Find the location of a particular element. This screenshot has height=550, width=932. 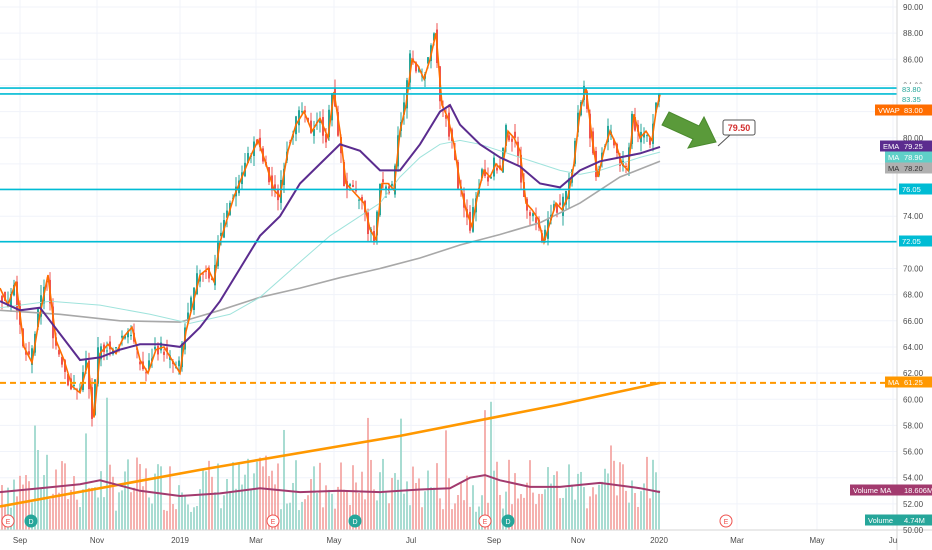

price-tick-label: 58.00 is located at coordinates (913, 425).